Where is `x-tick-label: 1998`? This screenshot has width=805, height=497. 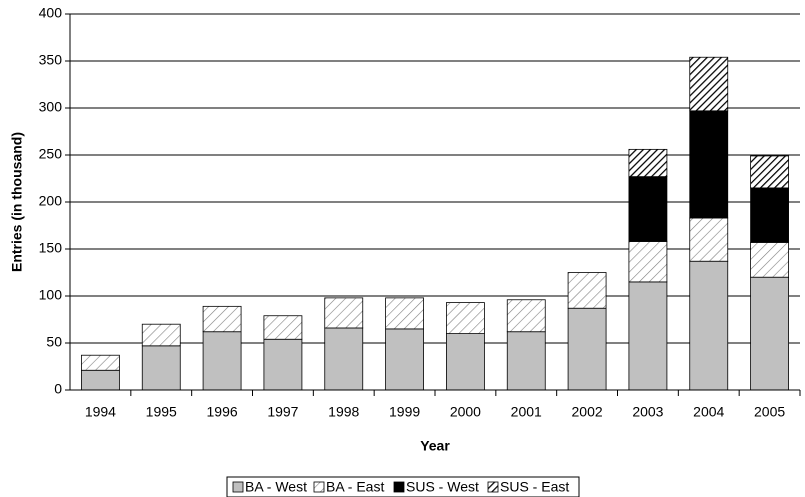 x-tick-label: 1998 is located at coordinates (343, 412).